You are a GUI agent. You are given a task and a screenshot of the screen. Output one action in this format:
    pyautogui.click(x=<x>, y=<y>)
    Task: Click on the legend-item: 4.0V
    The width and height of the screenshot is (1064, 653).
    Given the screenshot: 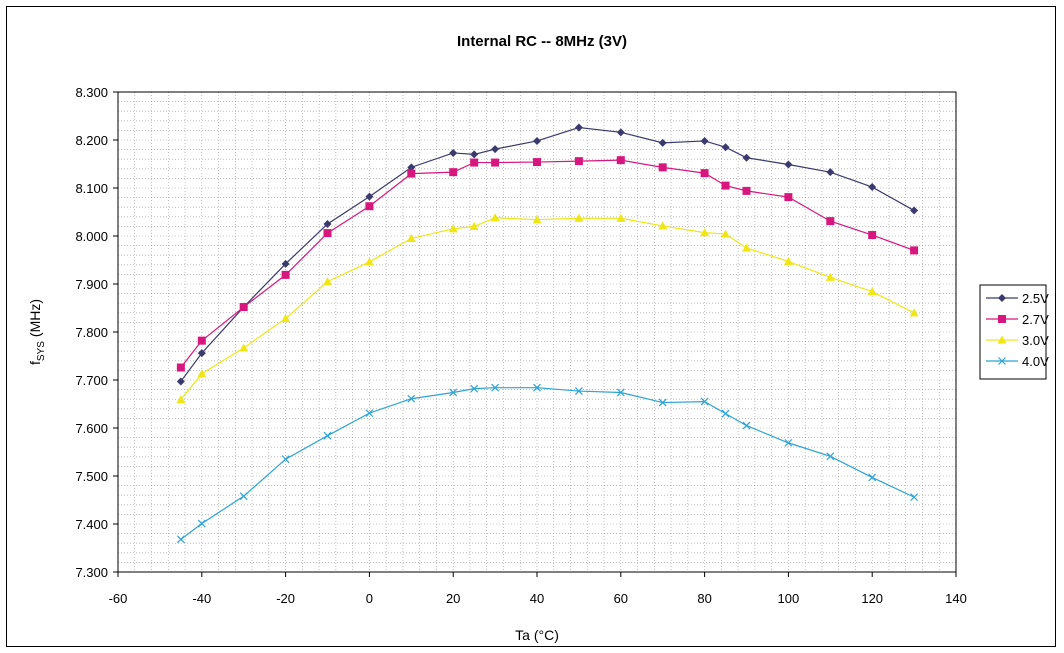 What is the action you would take?
    pyautogui.click(x=1017, y=361)
    